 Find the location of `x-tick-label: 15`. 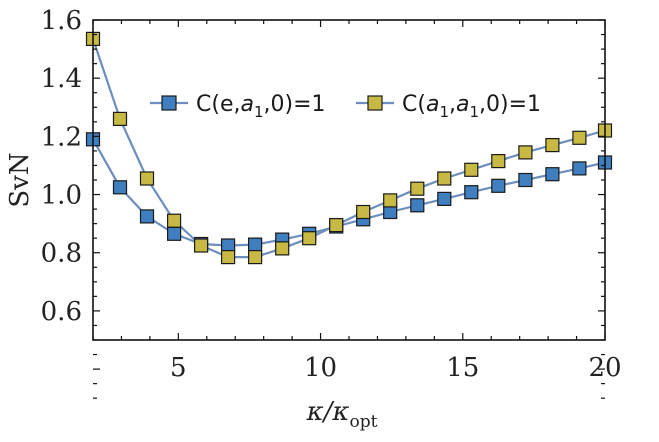

x-tick-label: 15 is located at coordinates (462, 368).